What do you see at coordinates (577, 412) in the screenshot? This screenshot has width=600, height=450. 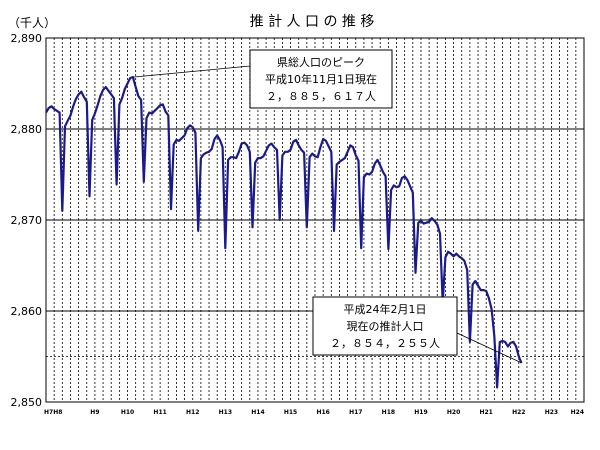 I see `x-tick-label: H24` at bounding box center [577, 412].